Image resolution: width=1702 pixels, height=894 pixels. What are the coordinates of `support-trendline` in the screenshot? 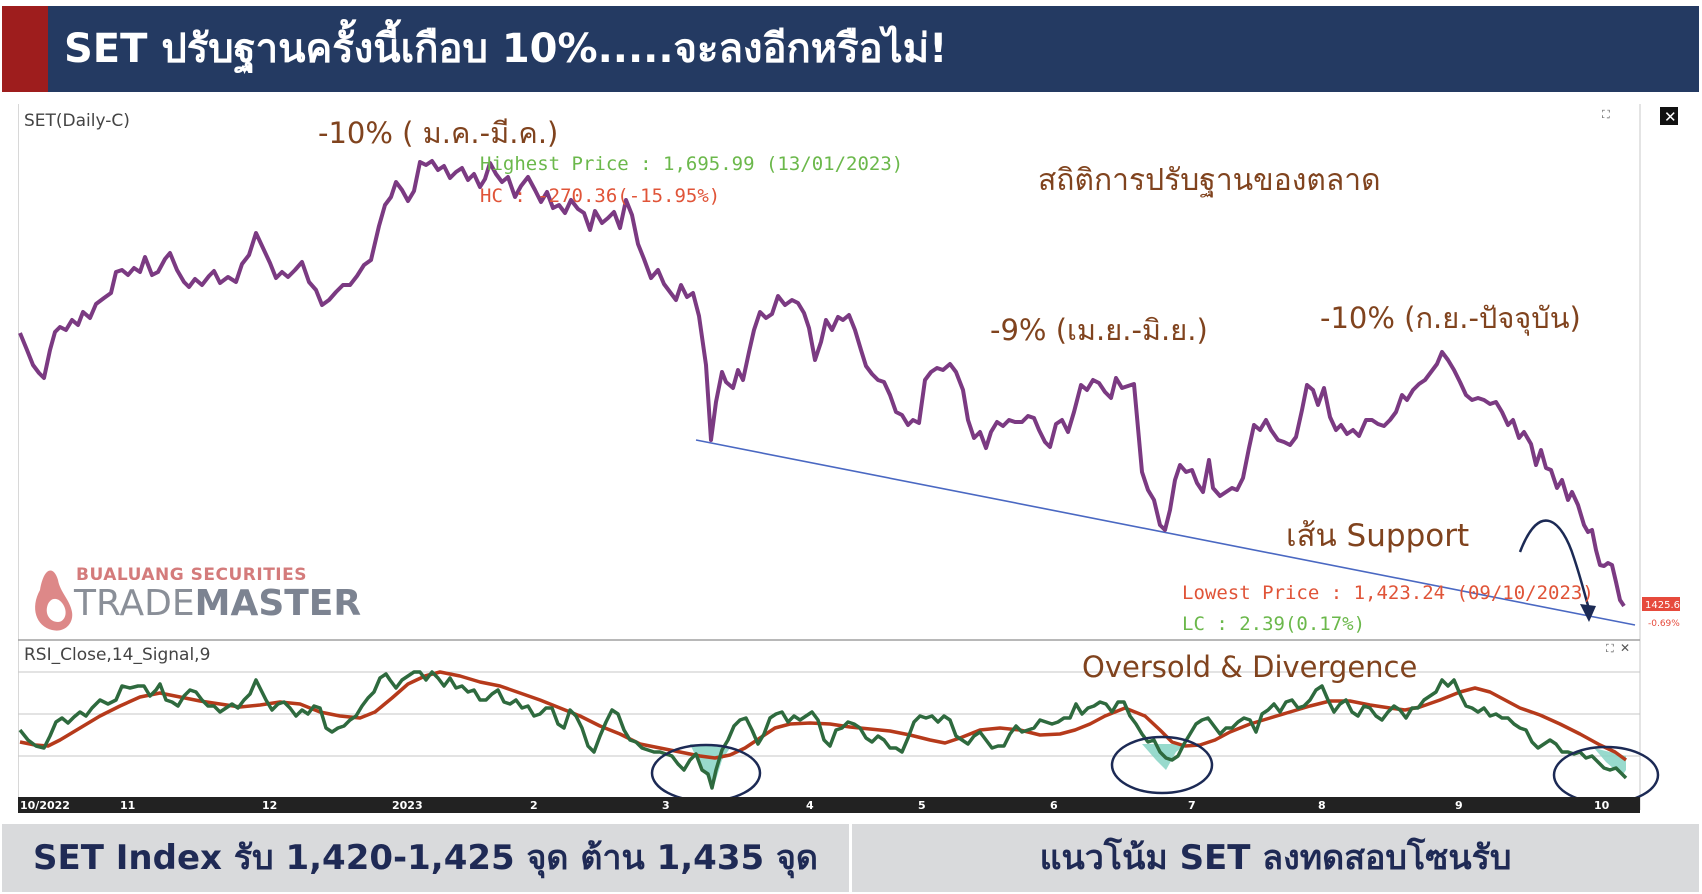 It's located at (1165, 532).